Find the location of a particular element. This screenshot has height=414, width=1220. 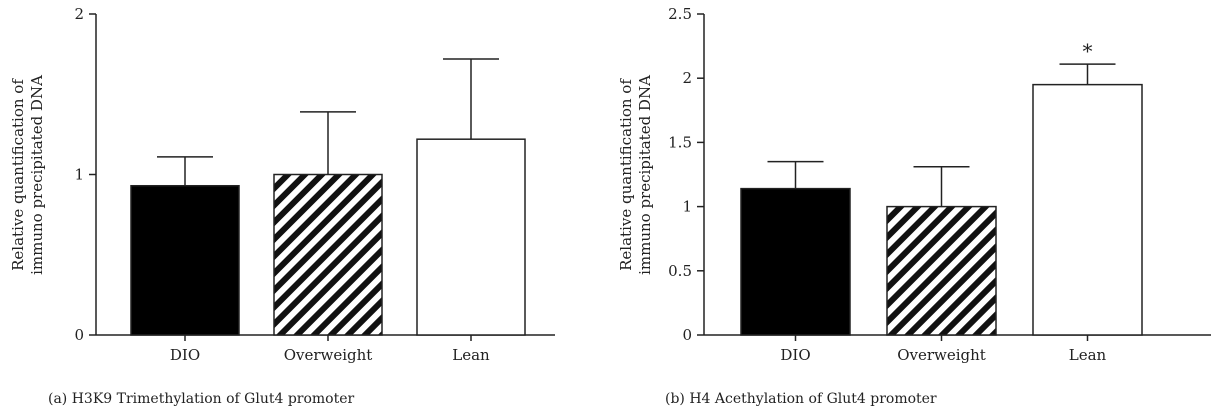

significance-marker: * is located at coordinates (1088, 51).